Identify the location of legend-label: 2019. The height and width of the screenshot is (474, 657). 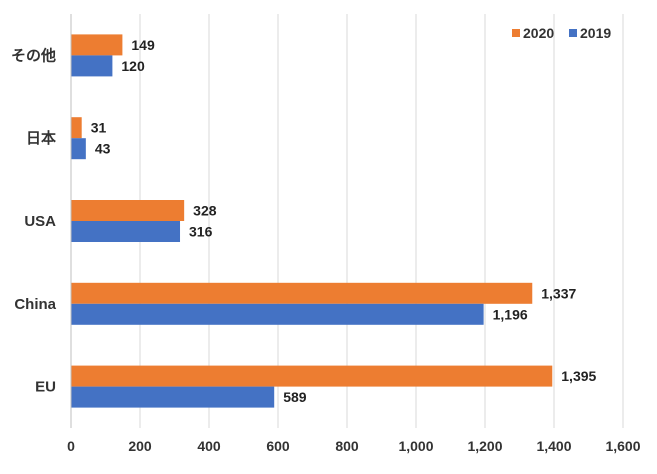
(595, 33).